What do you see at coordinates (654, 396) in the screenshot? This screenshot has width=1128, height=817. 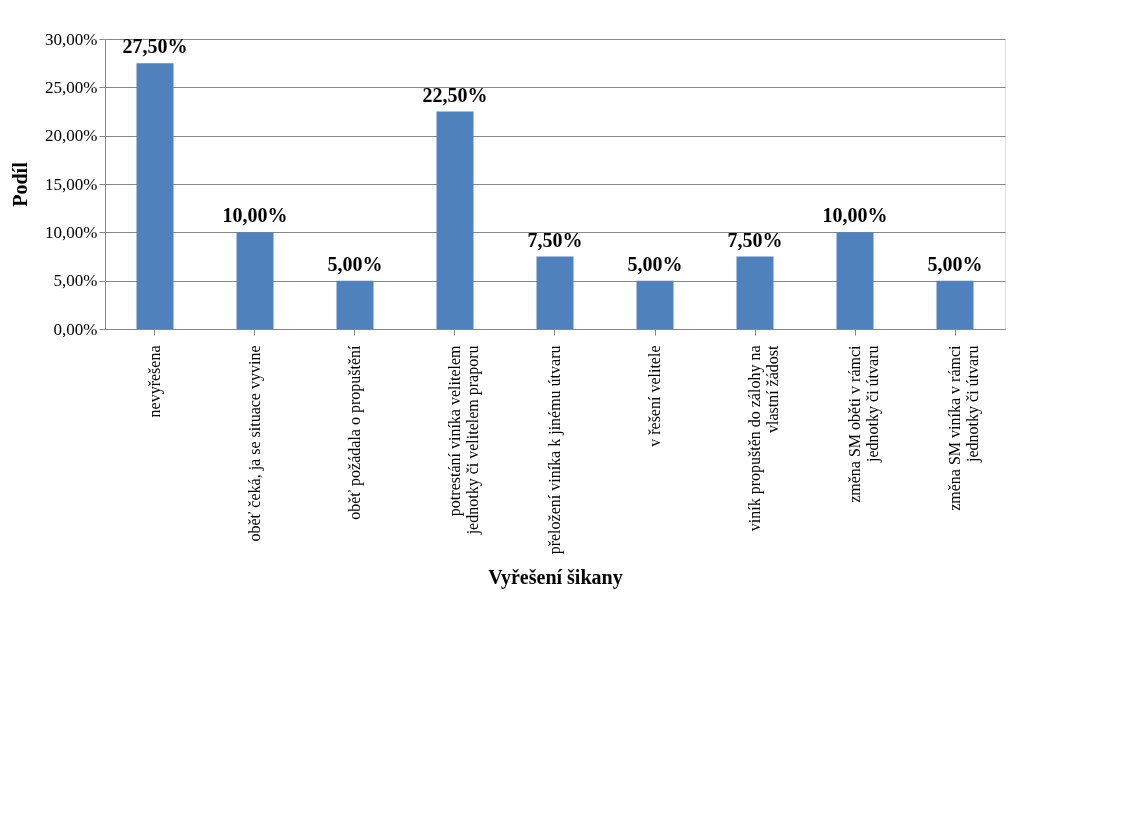 I see `x-tick-label: v řešení velitele` at bounding box center [654, 396].